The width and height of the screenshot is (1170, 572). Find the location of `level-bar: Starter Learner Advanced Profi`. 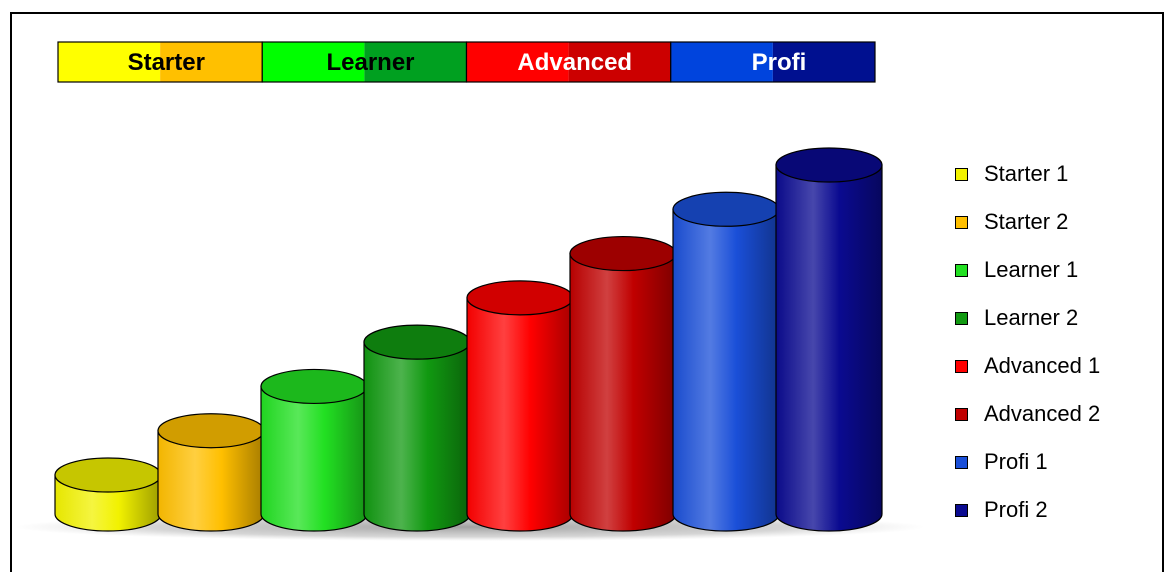

level-bar: Starter Learner Advanced Profi is located at coordinates (466, 62).